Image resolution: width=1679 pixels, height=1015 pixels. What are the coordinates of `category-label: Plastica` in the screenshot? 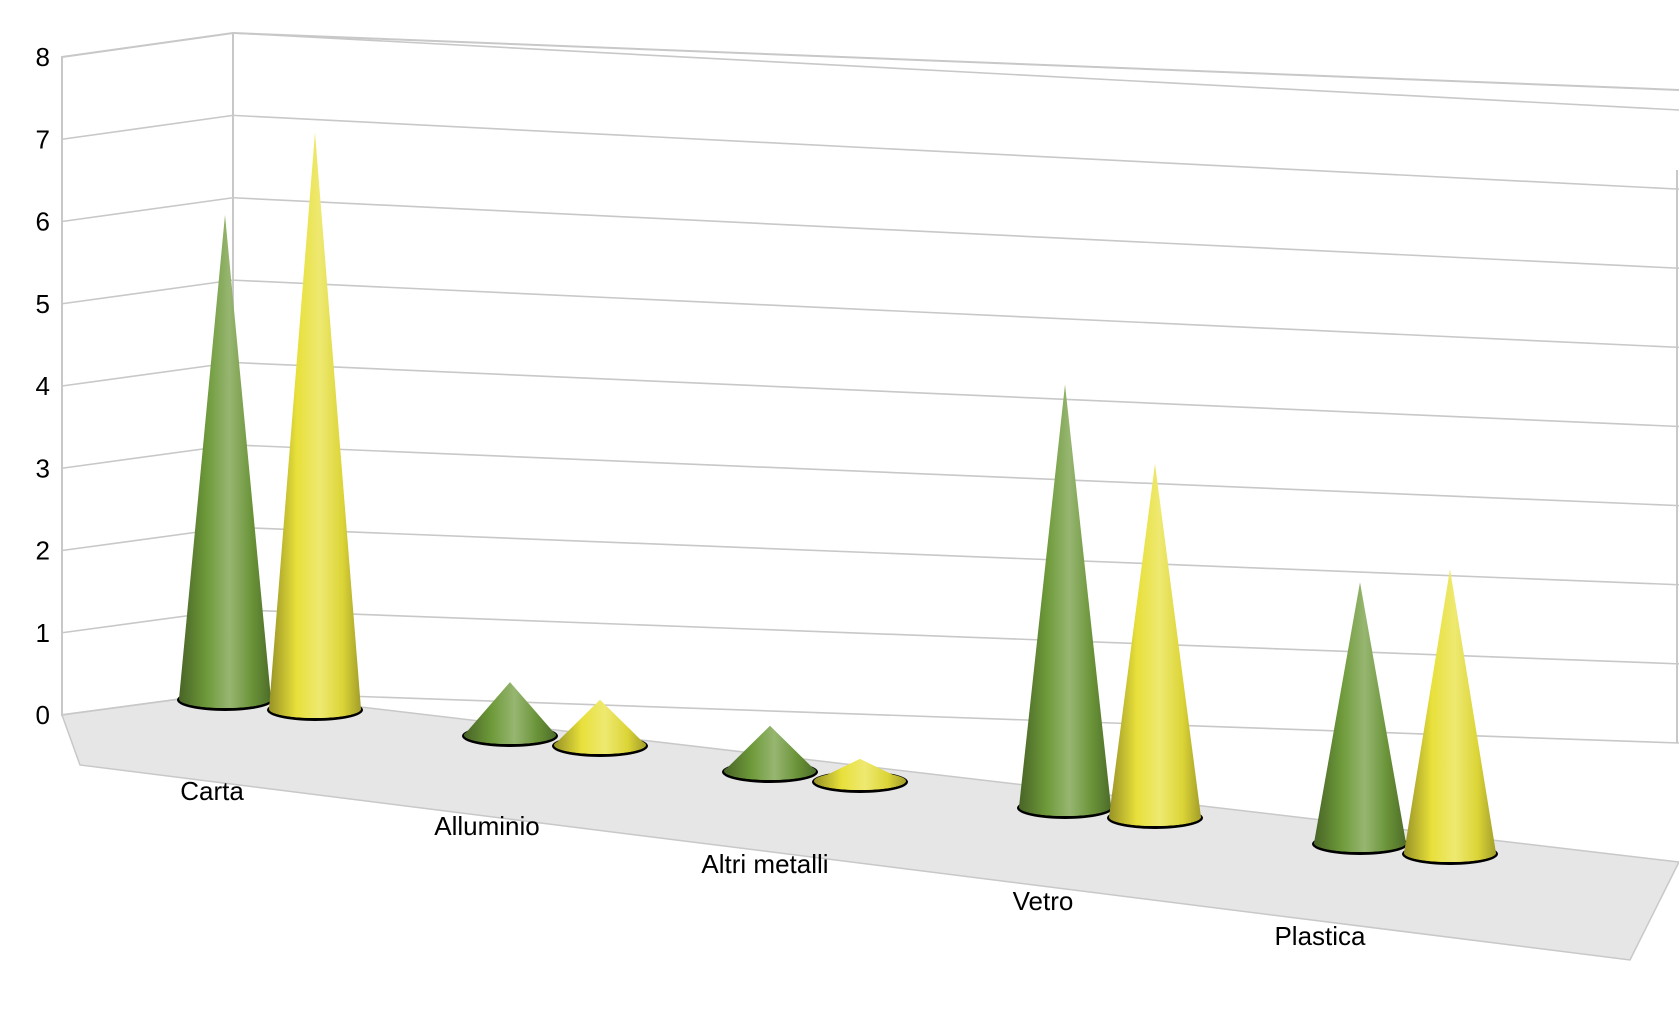 It's located at (1320, 936).